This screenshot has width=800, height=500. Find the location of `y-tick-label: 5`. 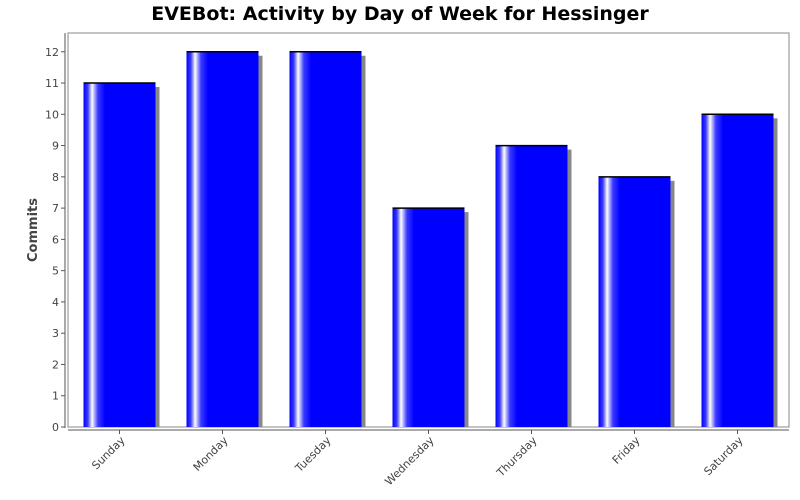

y-tick-label: 5 is located at coordinates (55, 271).